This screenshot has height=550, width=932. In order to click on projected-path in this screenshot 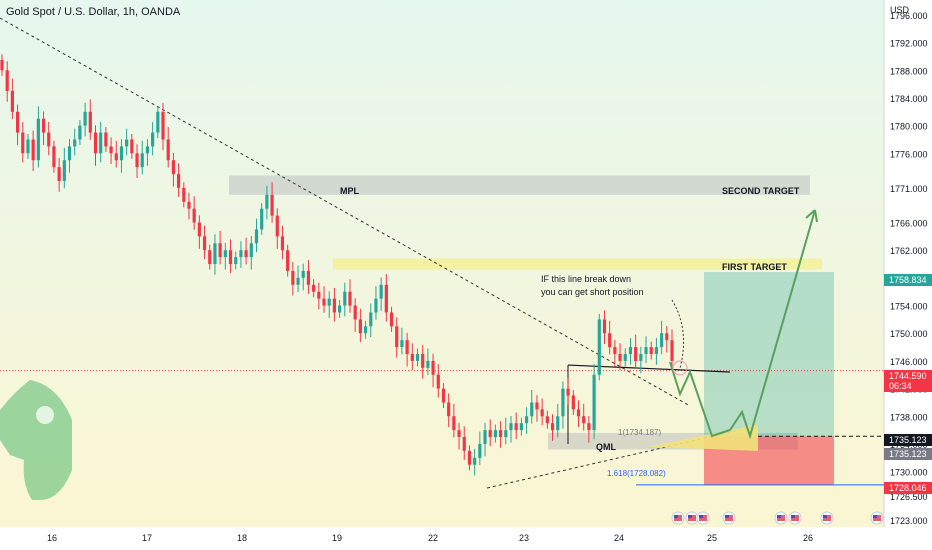, I will do `click(742, 324)`.